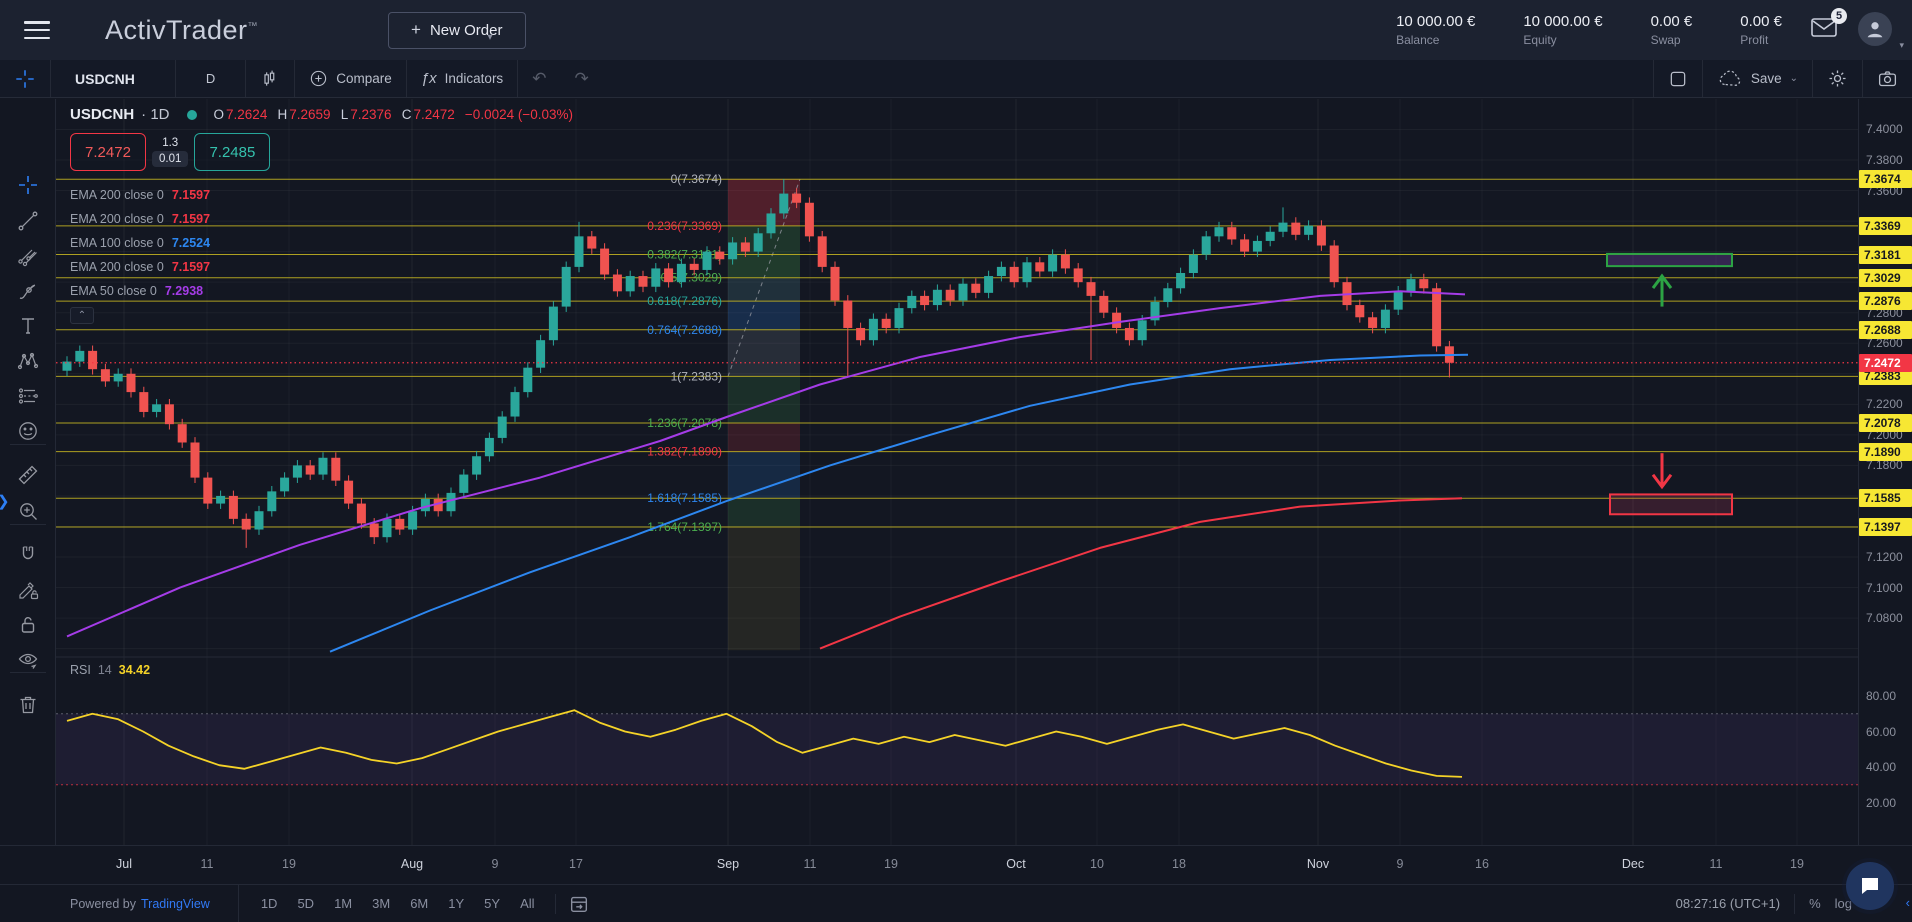 The image size is (1912, 922). I want to click on time-axis: Jul 11 19 Aug 9 17 Sep 11 19 Oct 10 18 Nov 9 16 Dec 11 19, so click(956, 864).